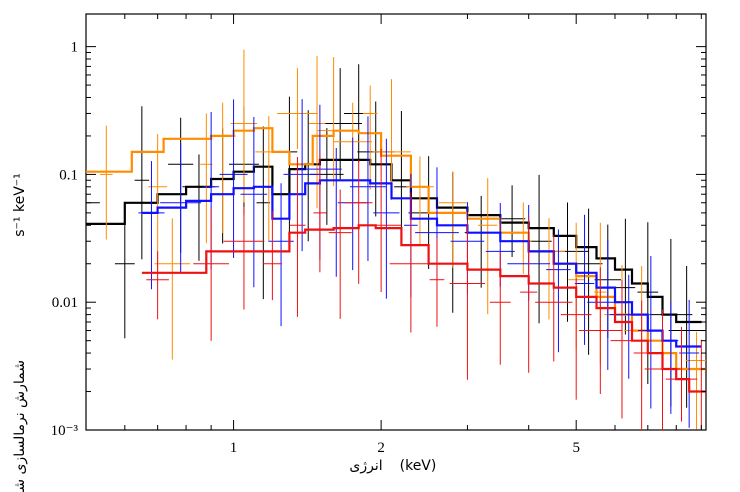 This screenshot has width=740, height=492. What do you see at coordinates (65, 303) in the screenshot?
I see `y-tick-label: 0.01` at bounding box center [65, 303].